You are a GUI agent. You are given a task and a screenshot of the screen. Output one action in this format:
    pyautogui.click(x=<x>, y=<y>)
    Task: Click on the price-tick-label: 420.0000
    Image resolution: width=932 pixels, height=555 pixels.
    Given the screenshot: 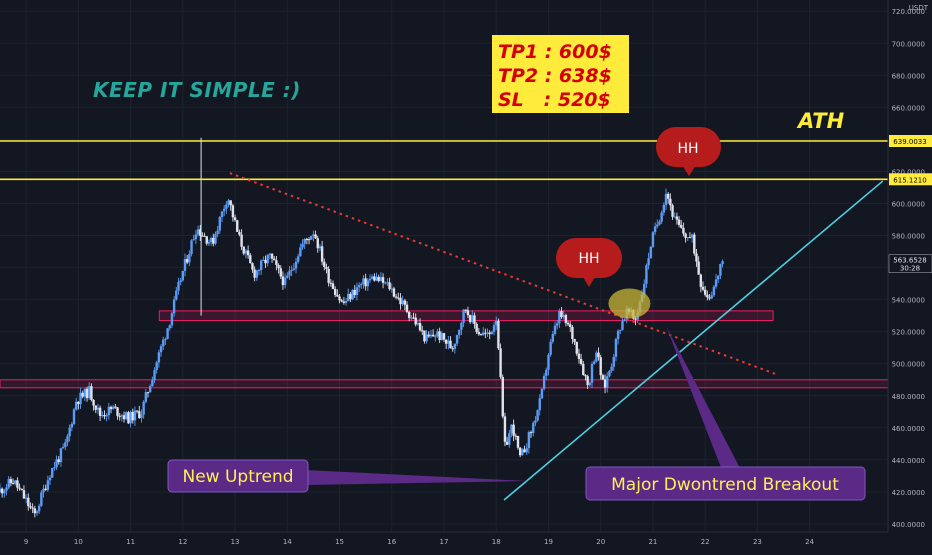 What is the action you would take?
    pyautogui.click(x=908, y=493)
    